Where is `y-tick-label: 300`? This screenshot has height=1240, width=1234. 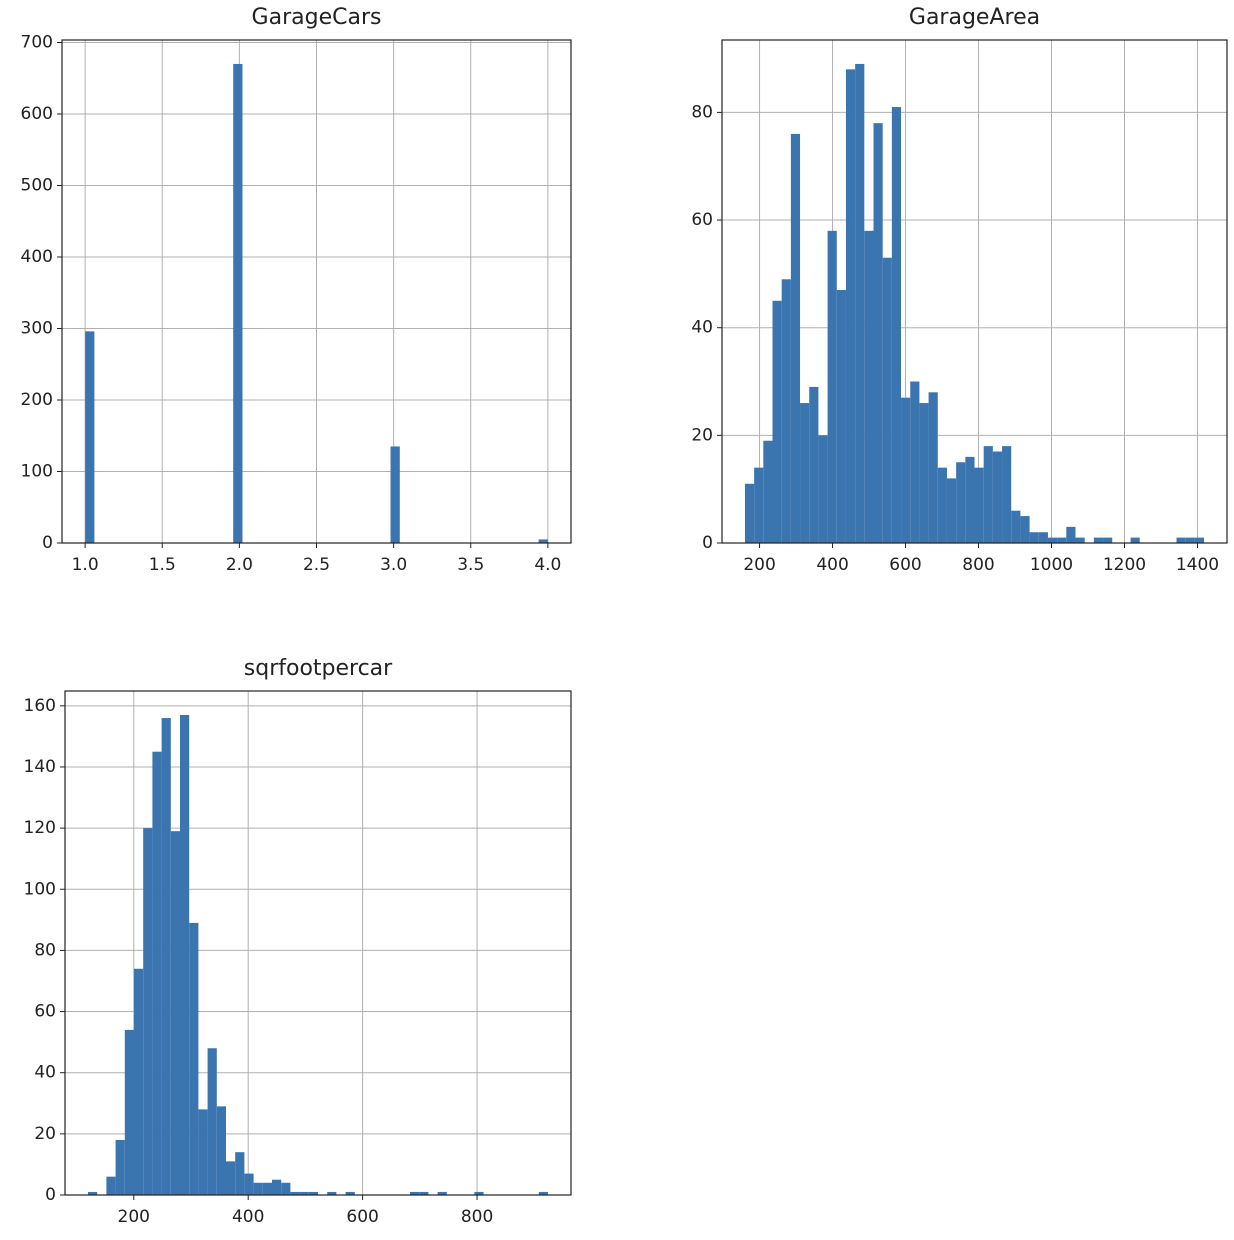
y-tick-label: 300 is located at coordinates (37, 329).